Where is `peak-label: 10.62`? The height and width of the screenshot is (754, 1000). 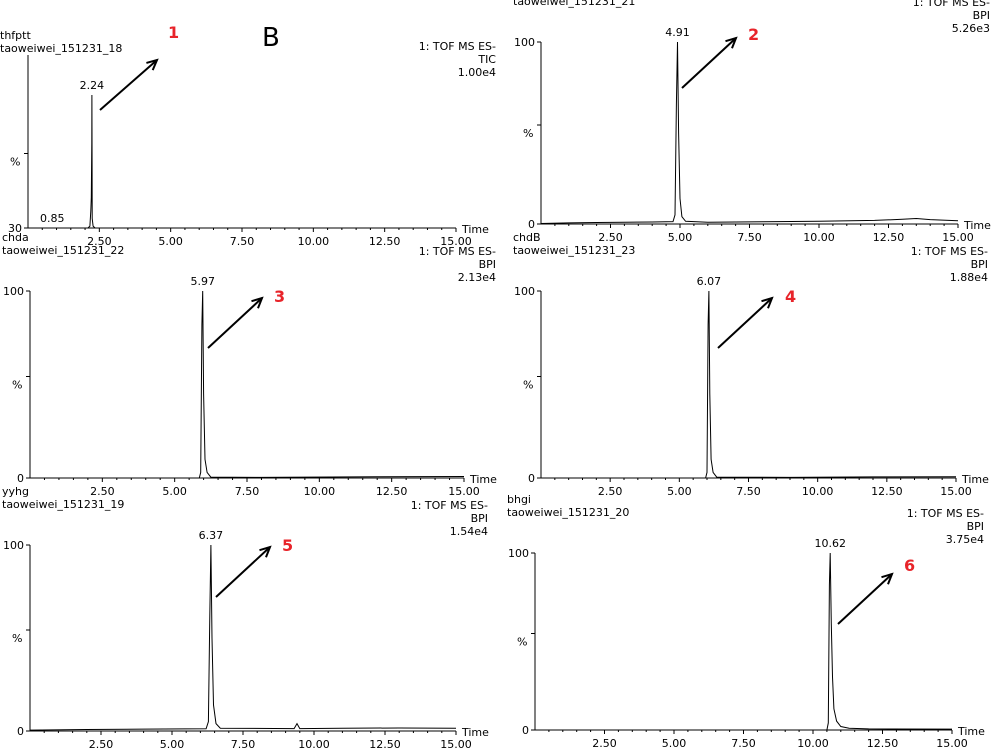 peak-label: 10.62 is located at coordinates (830, 543).